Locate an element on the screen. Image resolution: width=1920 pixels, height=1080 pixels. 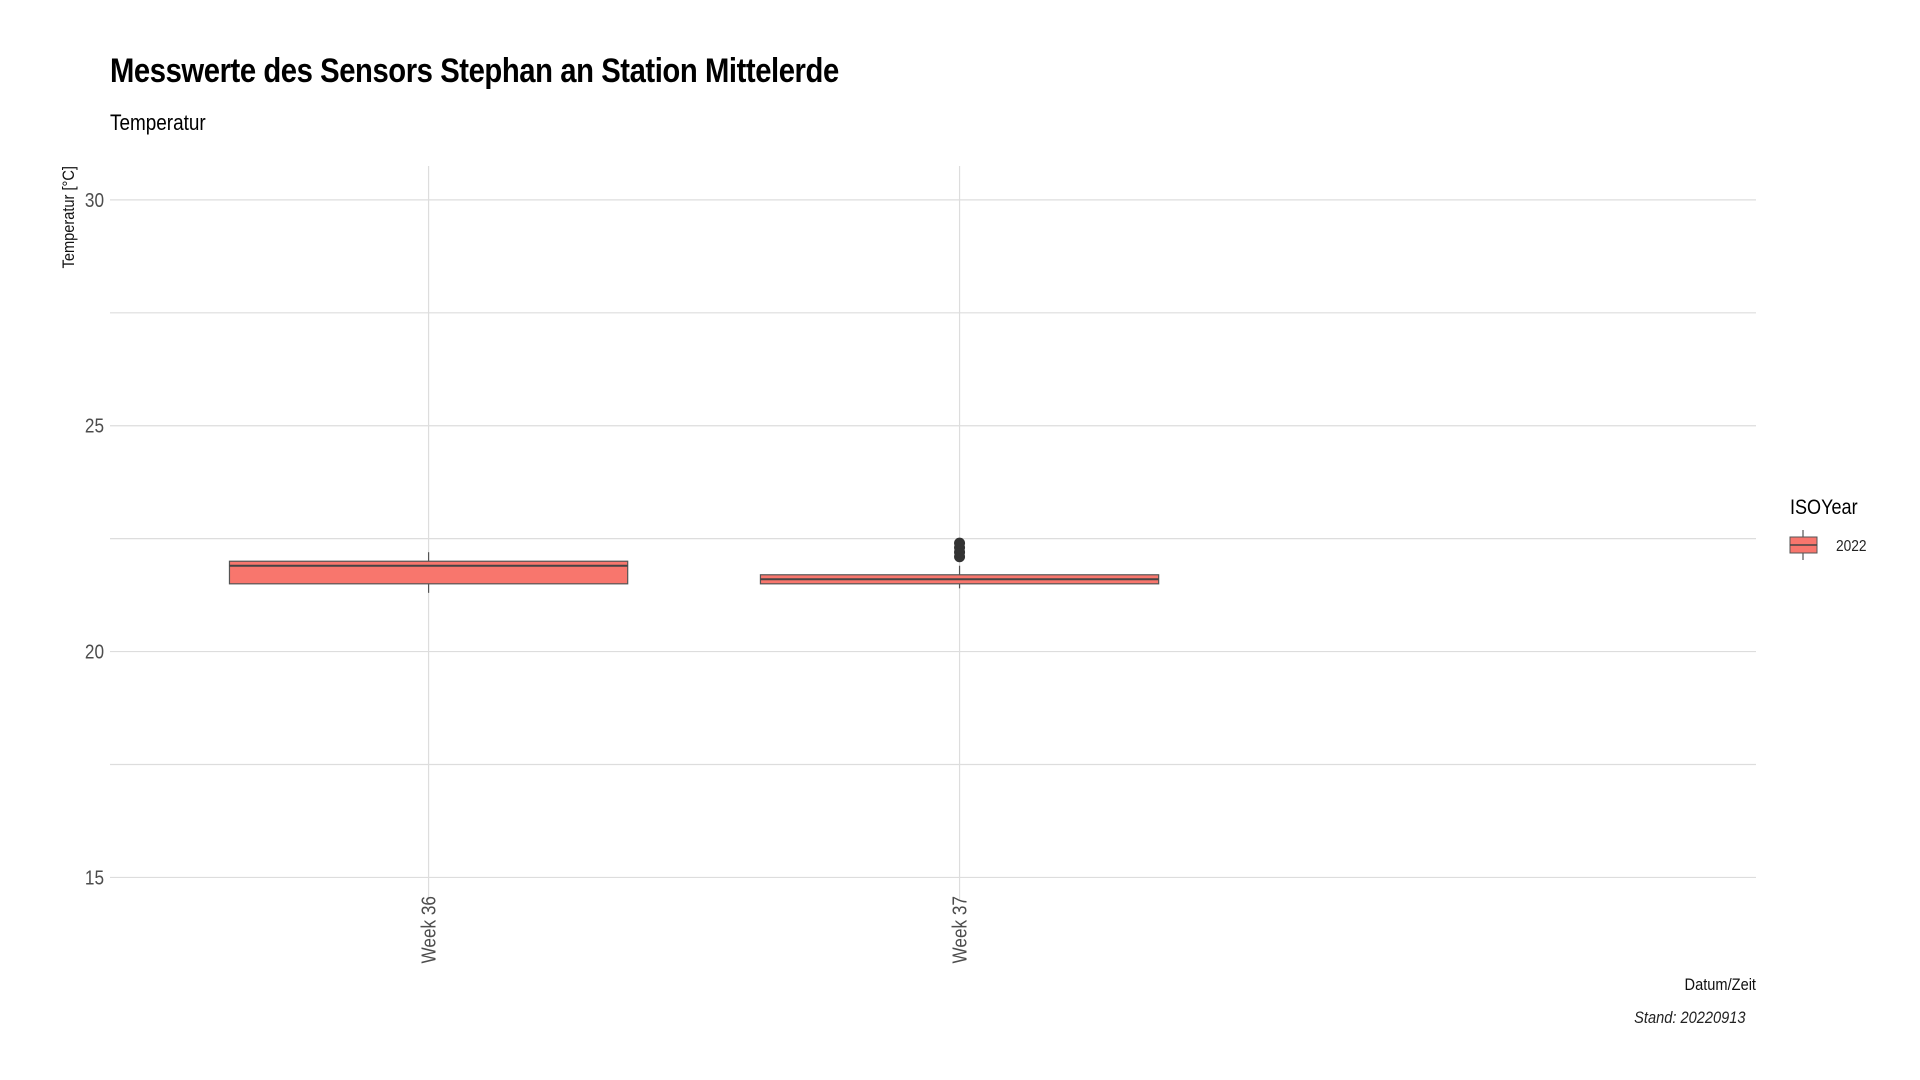
box-body is located at coordinates (428, 572).